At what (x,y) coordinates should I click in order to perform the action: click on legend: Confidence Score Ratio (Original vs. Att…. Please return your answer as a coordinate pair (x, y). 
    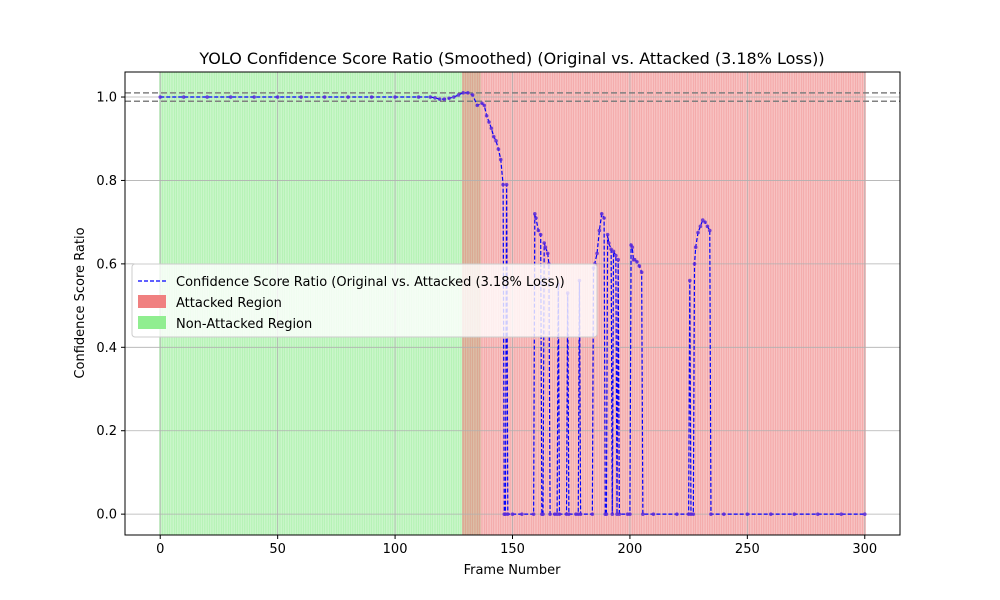
    Looking at the image, I should click on (364, 300).